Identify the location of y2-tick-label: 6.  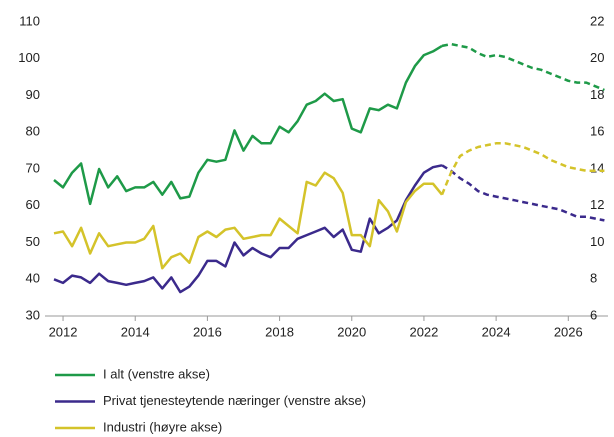
(593, 314).